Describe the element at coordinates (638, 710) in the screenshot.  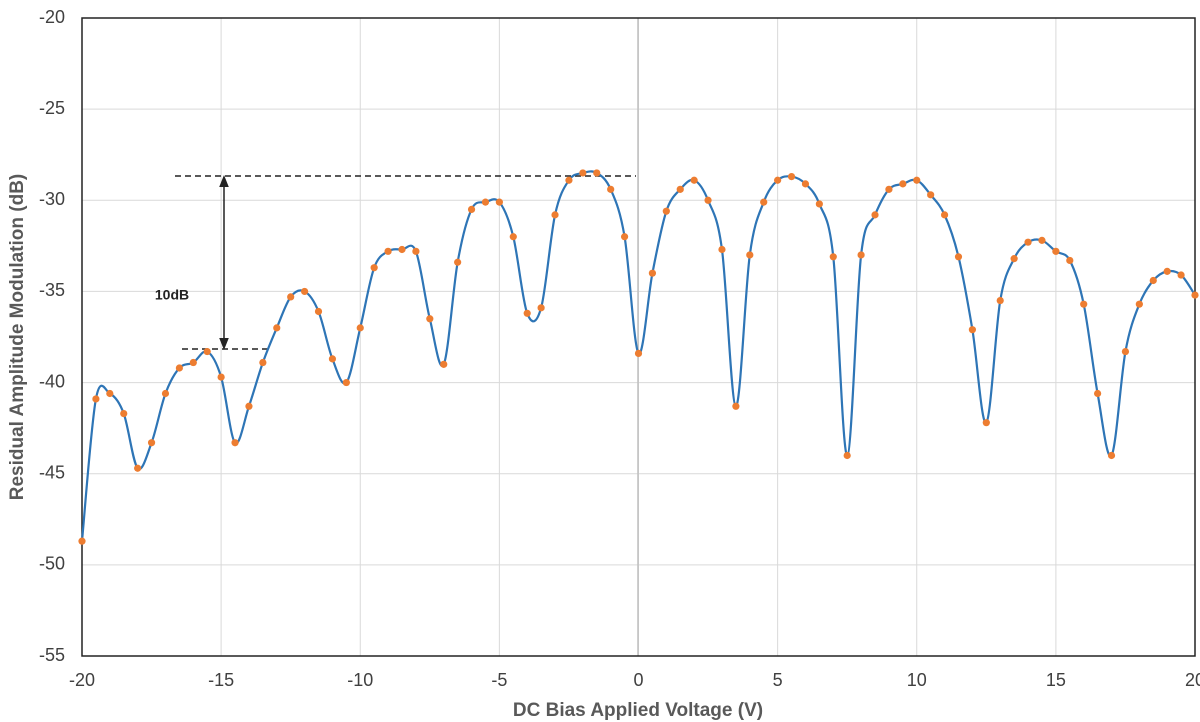
I see `x-axis-title: DC Bias Applied Voltage (V)` at that location.